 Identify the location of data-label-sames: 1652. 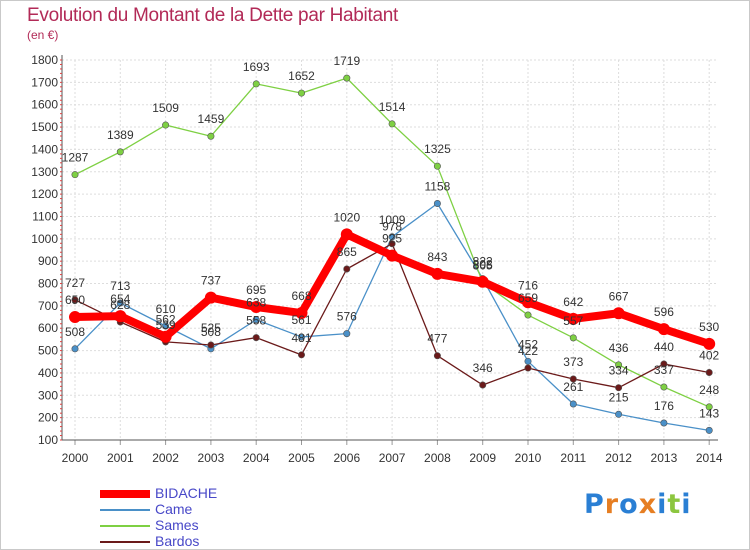
(301, 76).